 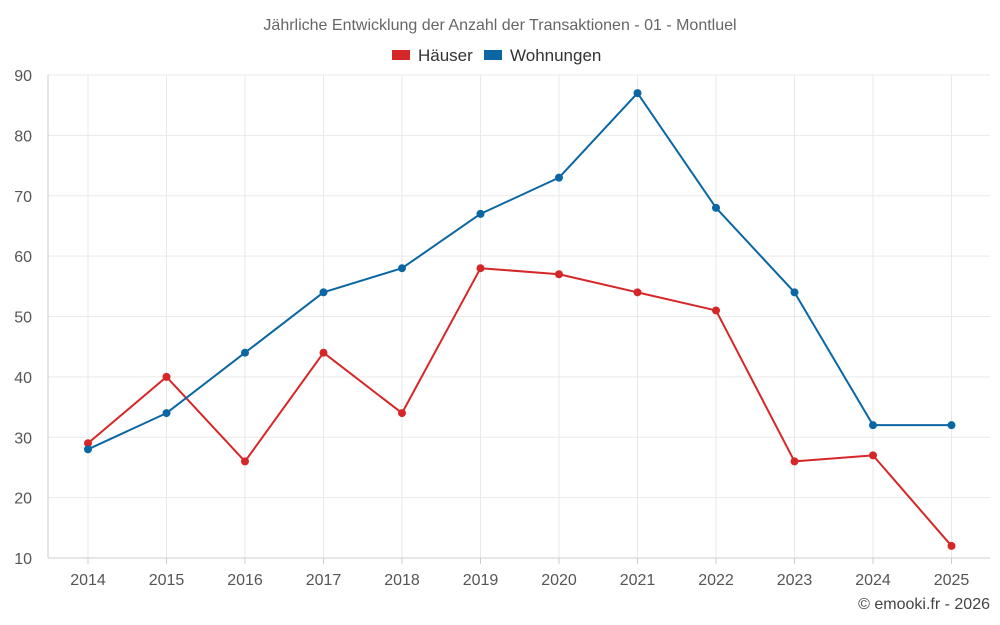 I want to click on x-tick-label: 2015, so click(x=167, y=580).